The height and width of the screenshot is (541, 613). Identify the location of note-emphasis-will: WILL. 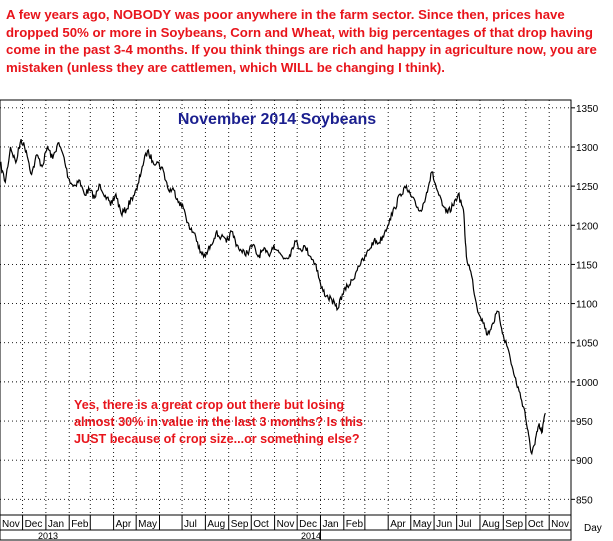
(297, 67).